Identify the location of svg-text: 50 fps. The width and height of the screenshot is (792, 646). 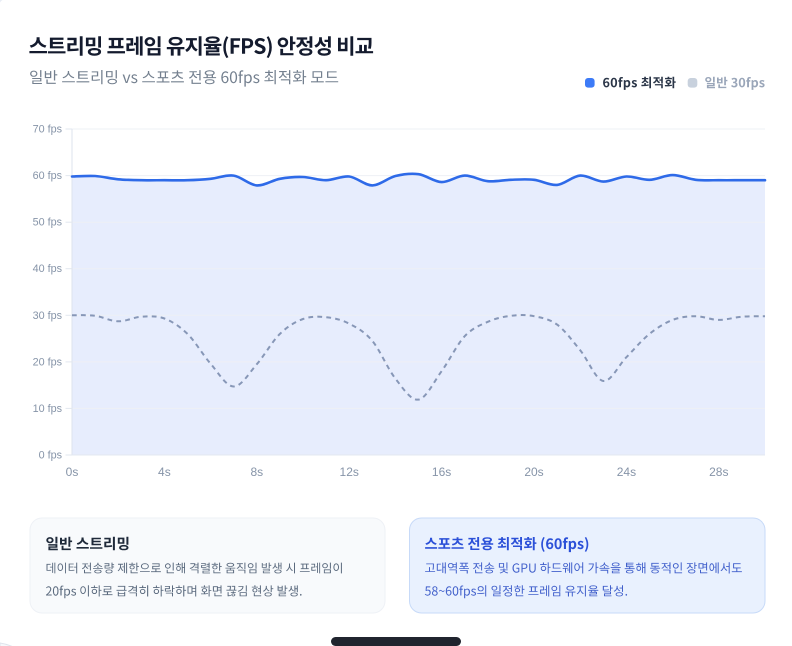
(48, 223).